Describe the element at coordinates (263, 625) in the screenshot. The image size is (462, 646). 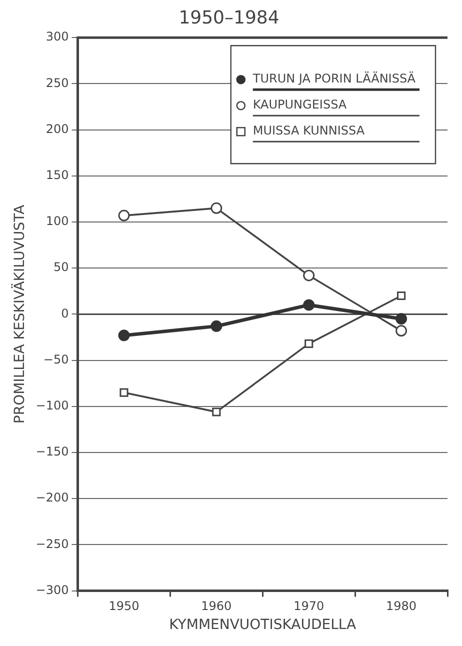
I see `x-axis-title: KYMMENVUOTISKAUDELLA` at that location.